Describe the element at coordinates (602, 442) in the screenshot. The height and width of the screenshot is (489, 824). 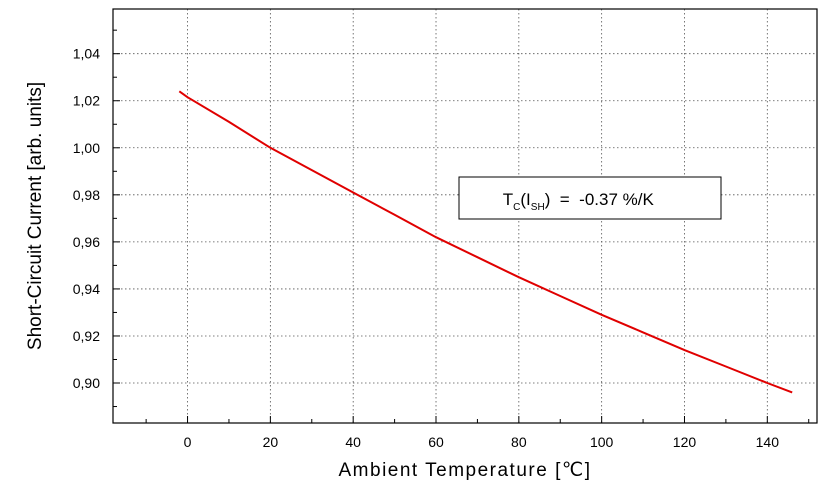
I see `x-tick-label: 100` at that location.